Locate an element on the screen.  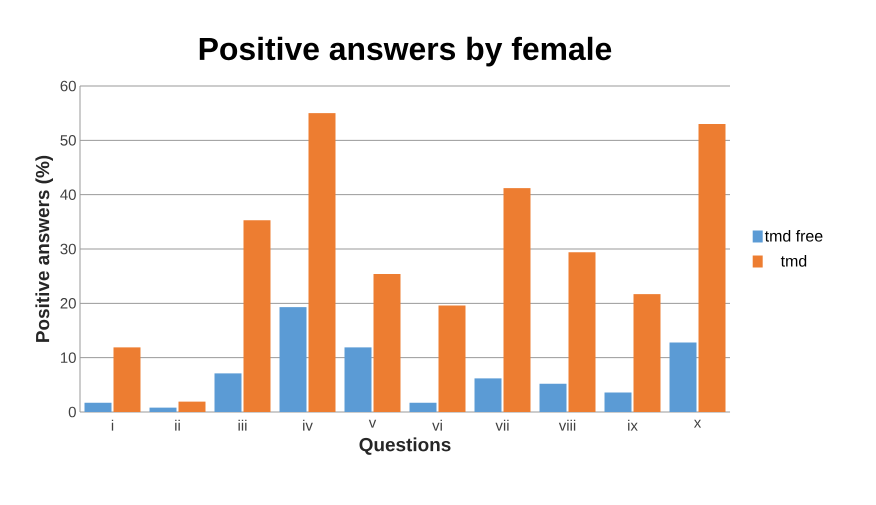
y-tick-label: 0 is located at coordinates (72, 412).